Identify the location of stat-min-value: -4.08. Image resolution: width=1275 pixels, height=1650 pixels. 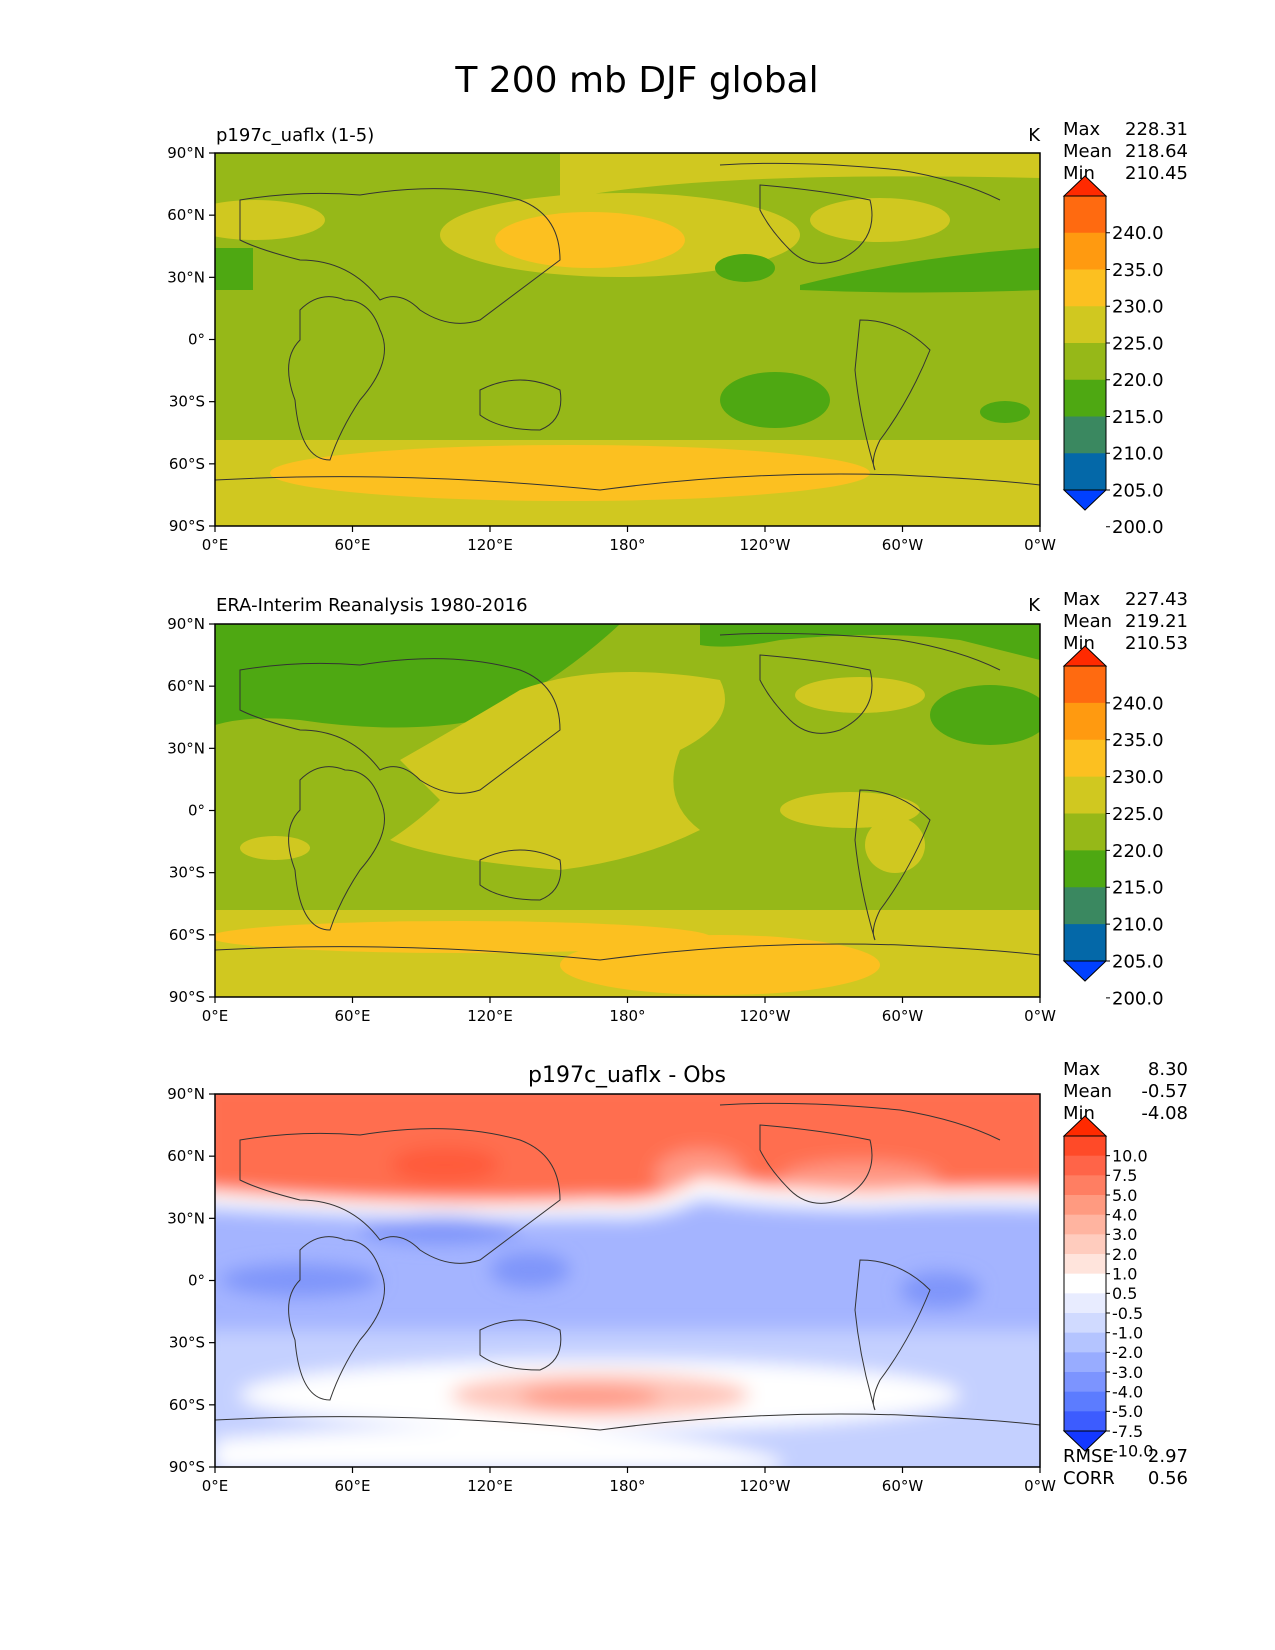
(1164, 1113).